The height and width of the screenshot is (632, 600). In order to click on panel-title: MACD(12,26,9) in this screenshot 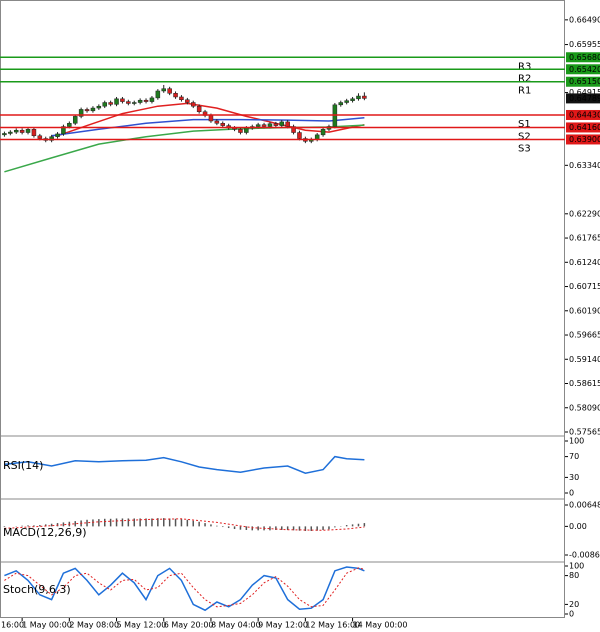, I will do `click(45, 532)`.